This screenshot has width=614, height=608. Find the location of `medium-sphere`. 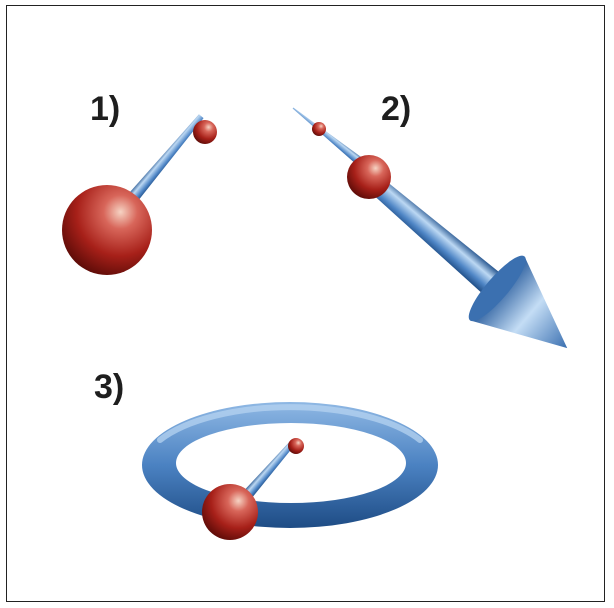

medium-sphere is located at coordinates (369, 177).